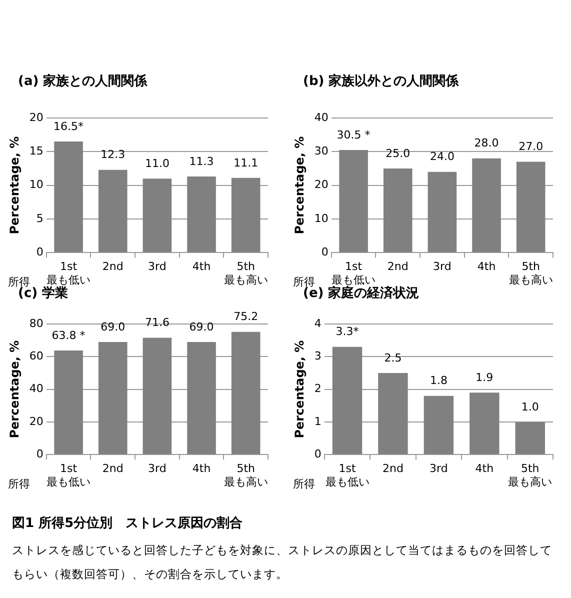  I want to click on text: ストレスを感じていると回答した子どもを対象に、ストレスの原因として当てはまるものを回答してもらい（複数回答可）、その割合を示しています。, so click(282, 562).